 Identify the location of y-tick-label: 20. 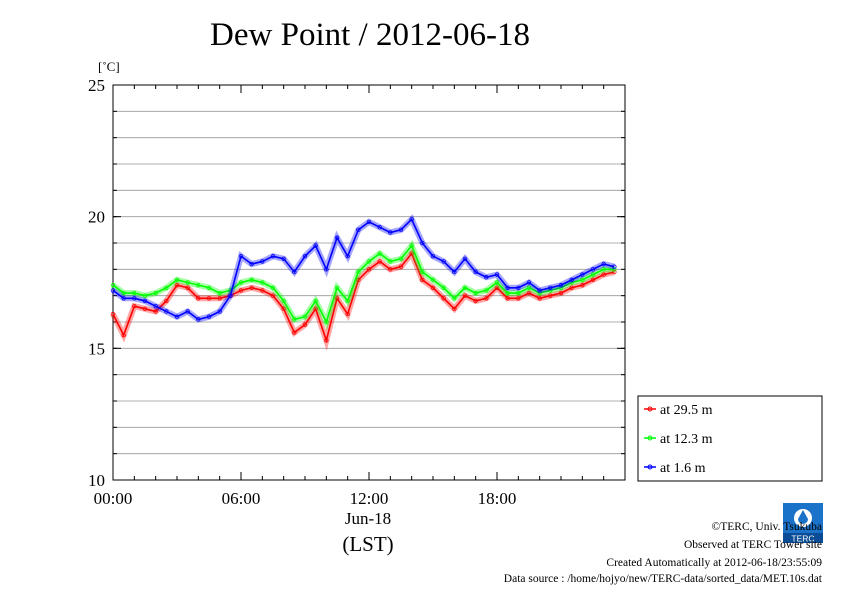
(96, 217).